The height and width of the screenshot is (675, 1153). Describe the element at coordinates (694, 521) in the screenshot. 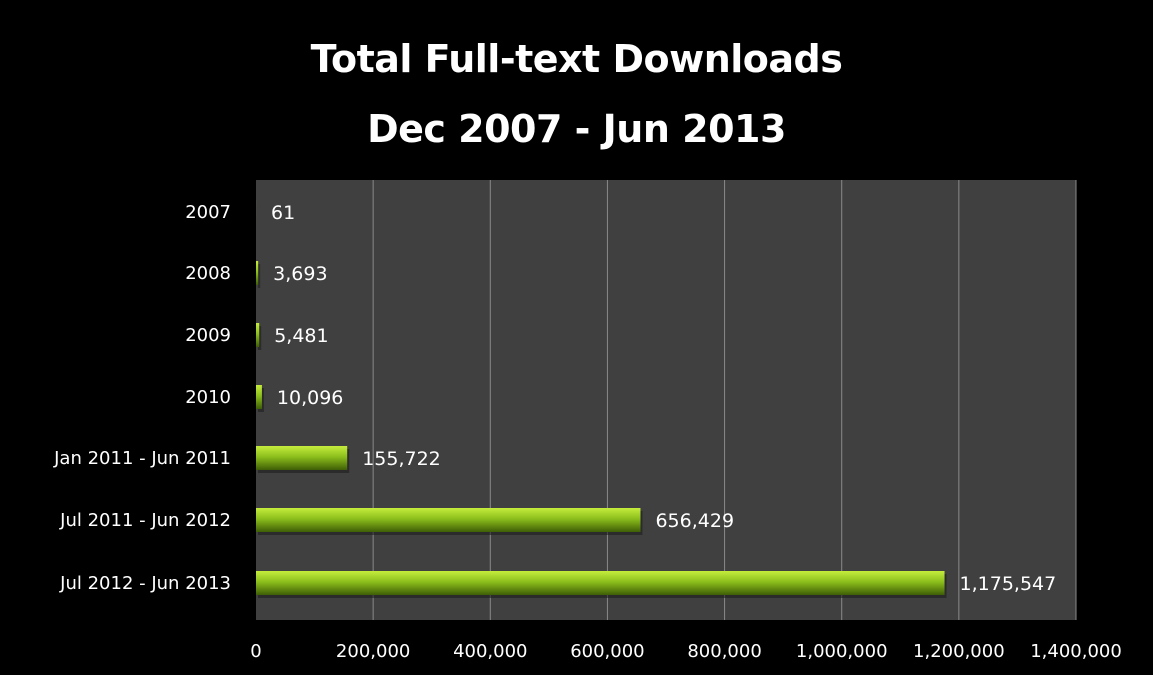

I see `data-label: 656,429` at that location.